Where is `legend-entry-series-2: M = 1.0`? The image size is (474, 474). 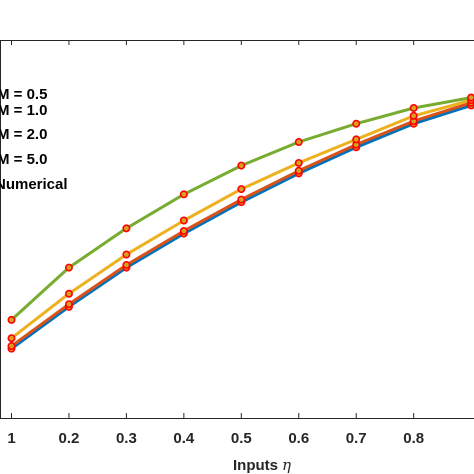
legend-entry-series-2: M = 1.0 is located at coordinates (23, 110).